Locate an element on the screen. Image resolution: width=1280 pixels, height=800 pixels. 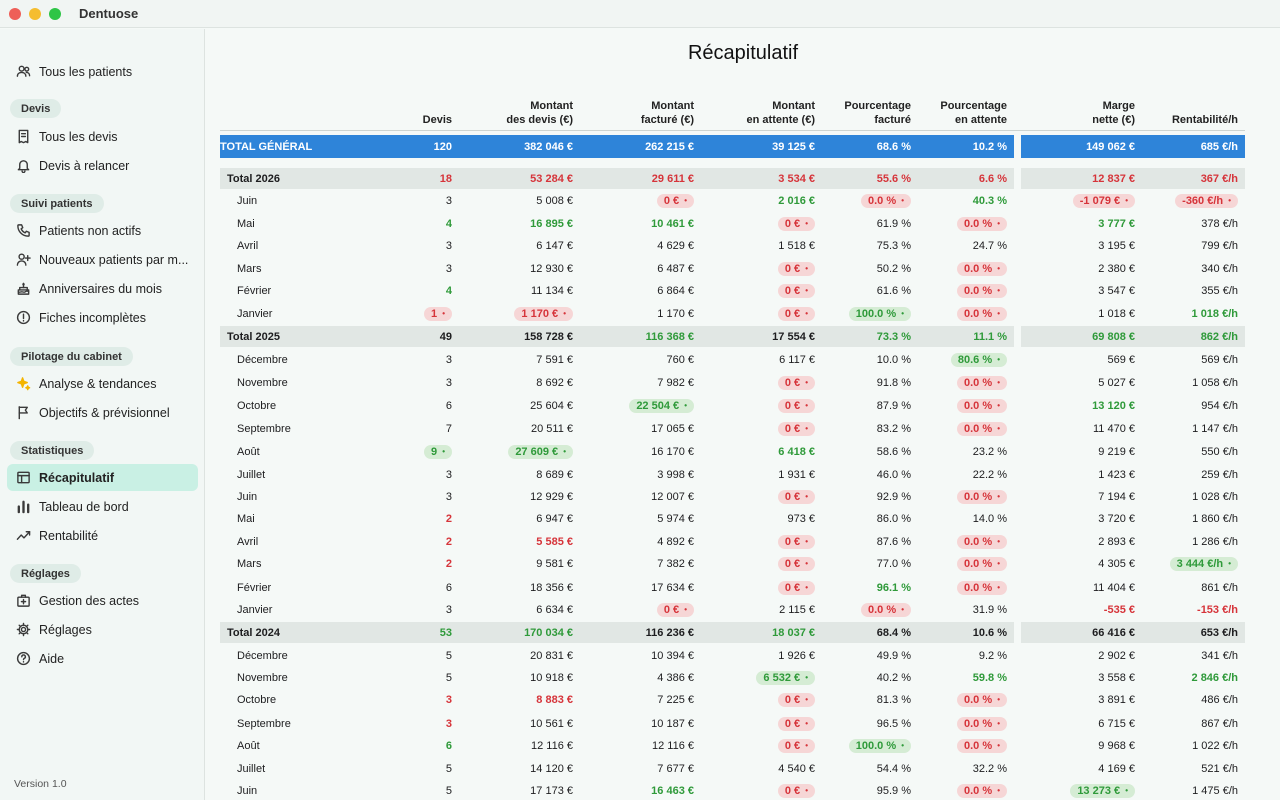
table-cell: -153 €/h is located at coordinates (1178, 609).